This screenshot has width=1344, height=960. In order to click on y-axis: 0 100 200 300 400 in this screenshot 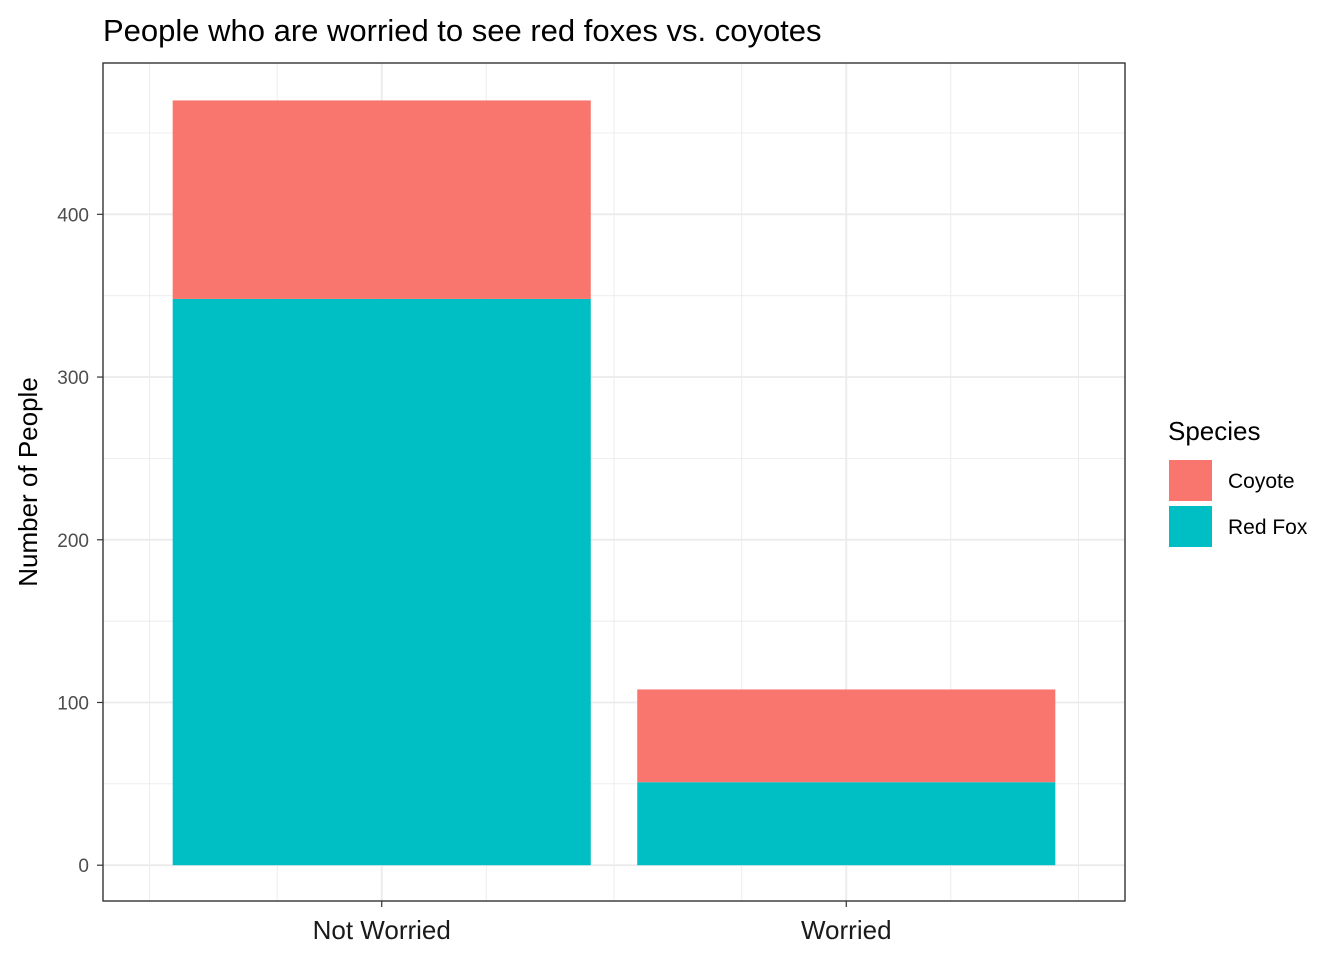, I will do `click(80, 541)`.